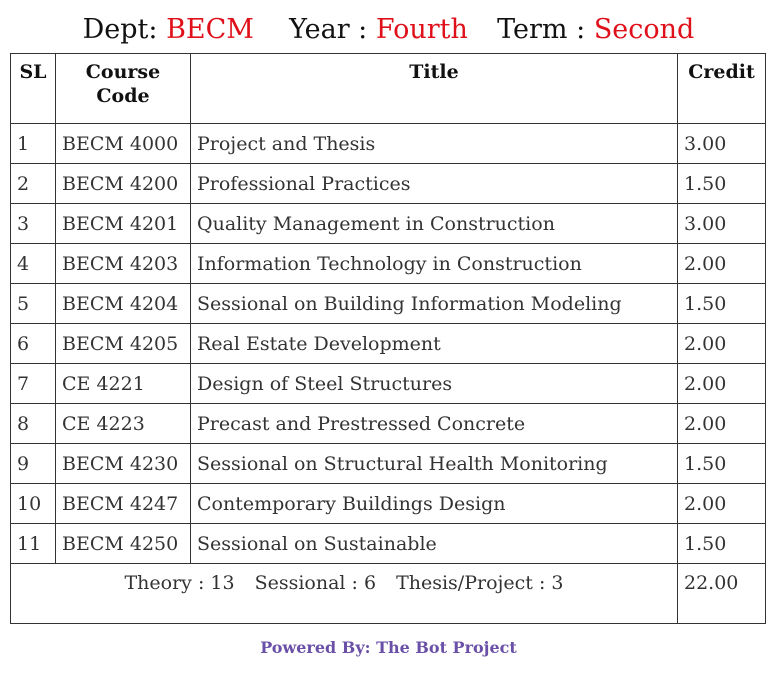 The height and width of the screenshot is (677, 777). I want to click on course-code-cell: BECM 4201, so click(123, 223).